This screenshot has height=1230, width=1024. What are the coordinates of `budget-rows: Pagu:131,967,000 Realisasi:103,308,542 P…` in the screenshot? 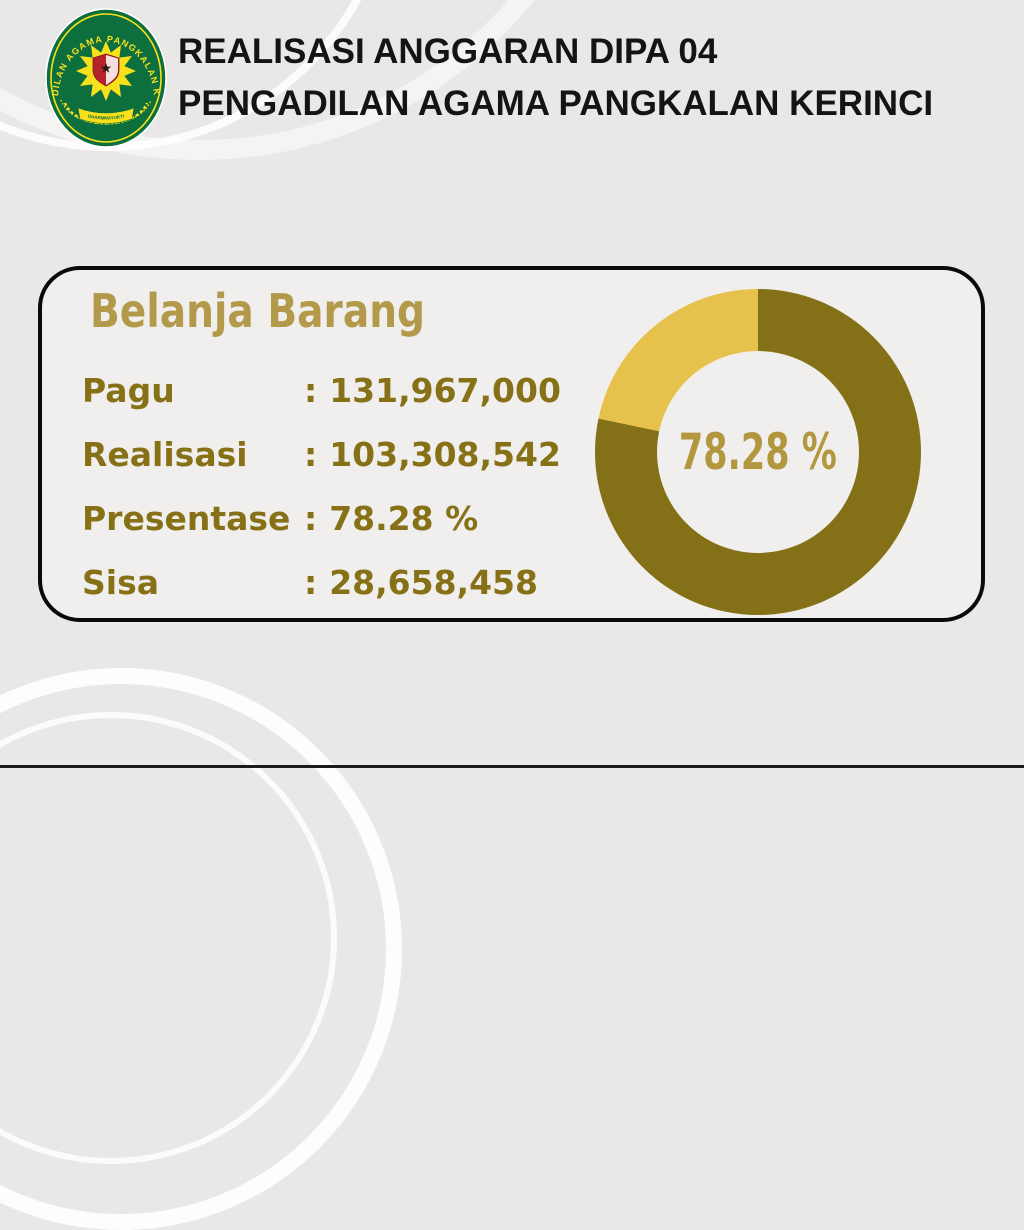 It's located at (321, 486).